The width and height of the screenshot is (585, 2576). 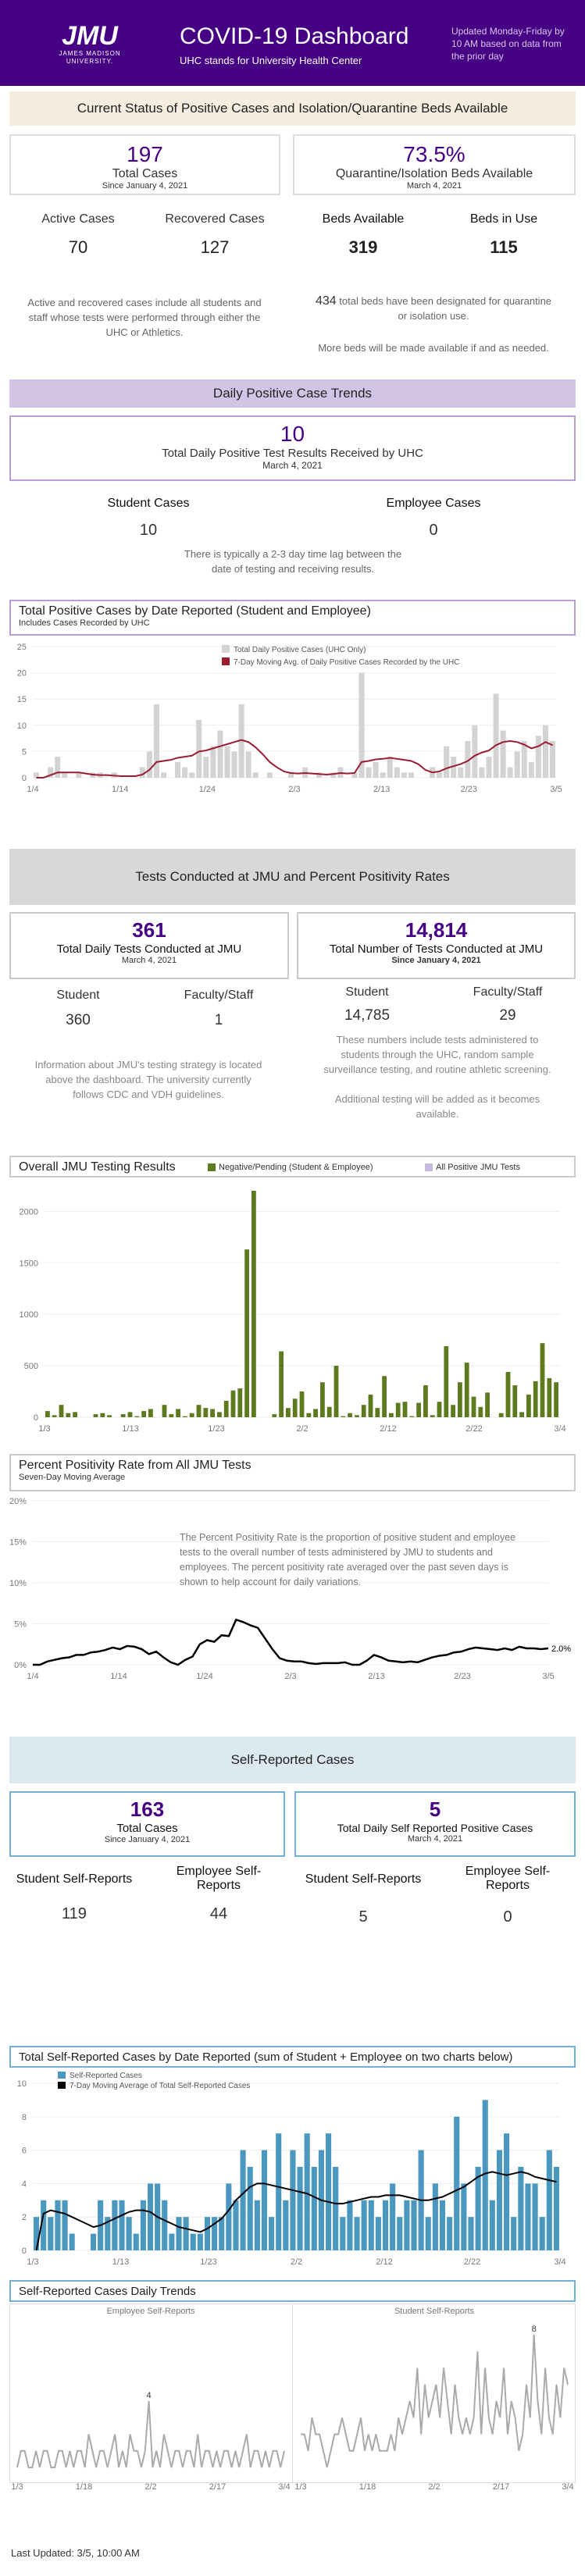 I want to click on recovered-value: 127, so click(x=215, y=247).